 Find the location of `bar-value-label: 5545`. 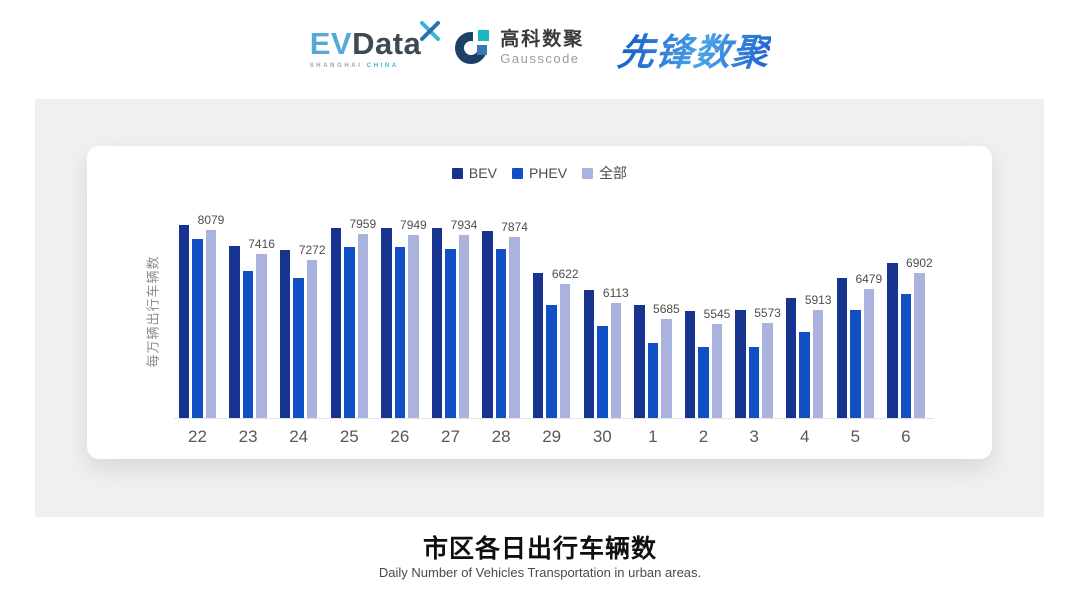

bar-value-label: 5545 is located at coordinates (717, 313).